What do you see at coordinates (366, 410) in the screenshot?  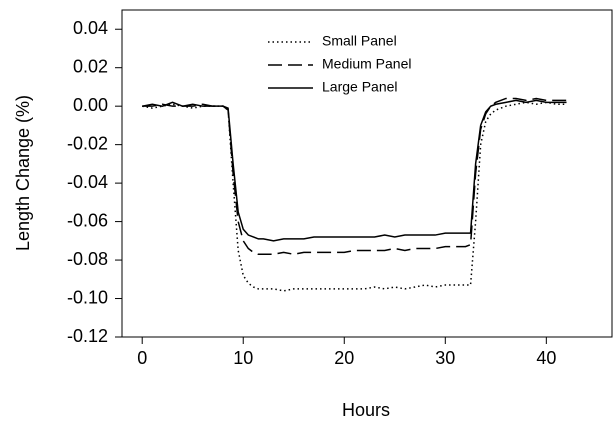 I see `x-axis-label: Hours` at bounding box center [366, 410].